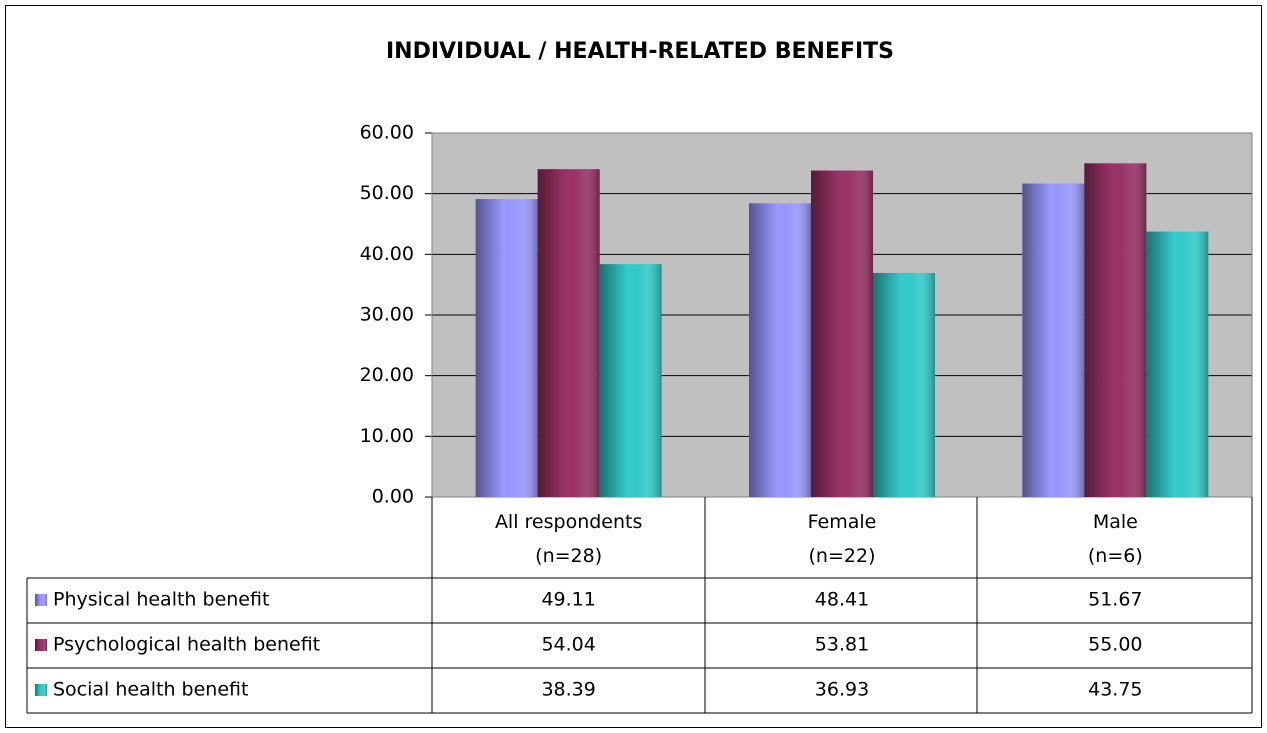 The width and height of the screenshot is (1267, 733). I want to click on x-tick-label: All respondents (n=28), so click(568, 539).